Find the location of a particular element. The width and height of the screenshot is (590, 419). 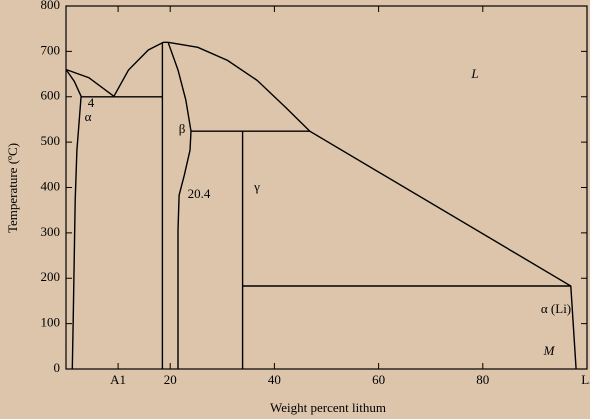

x-axis-title: Weight percent lithum is located at coordinates (328, 407).